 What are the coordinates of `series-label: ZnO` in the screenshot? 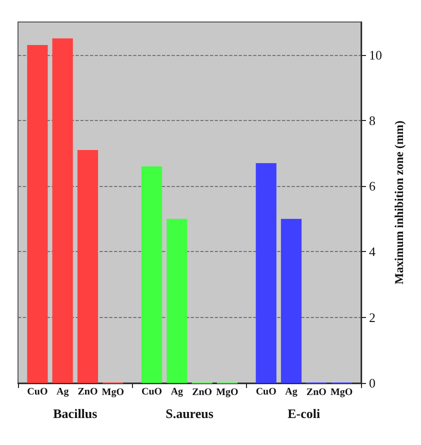 It's located at (202, 392).